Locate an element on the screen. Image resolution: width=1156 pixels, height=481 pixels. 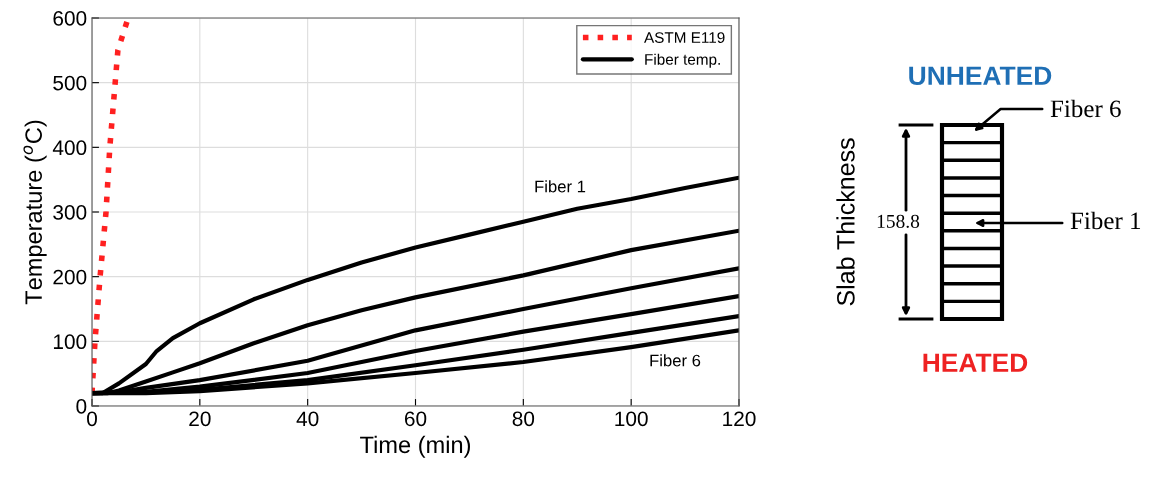
legend-label: ASTM E119 is located at coordinates (684, 37).